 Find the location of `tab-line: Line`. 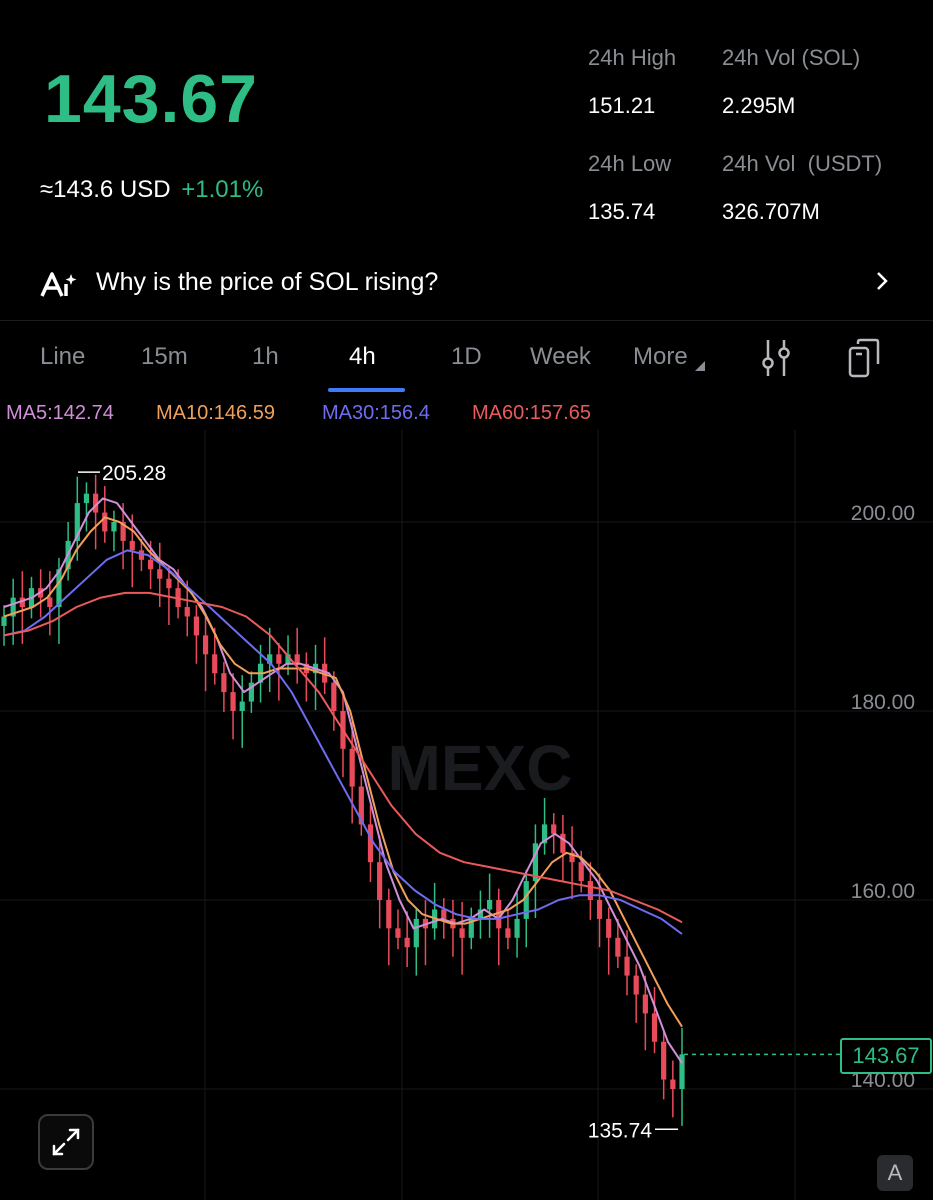

tab-line: Line is located at coordinates (63, 356).